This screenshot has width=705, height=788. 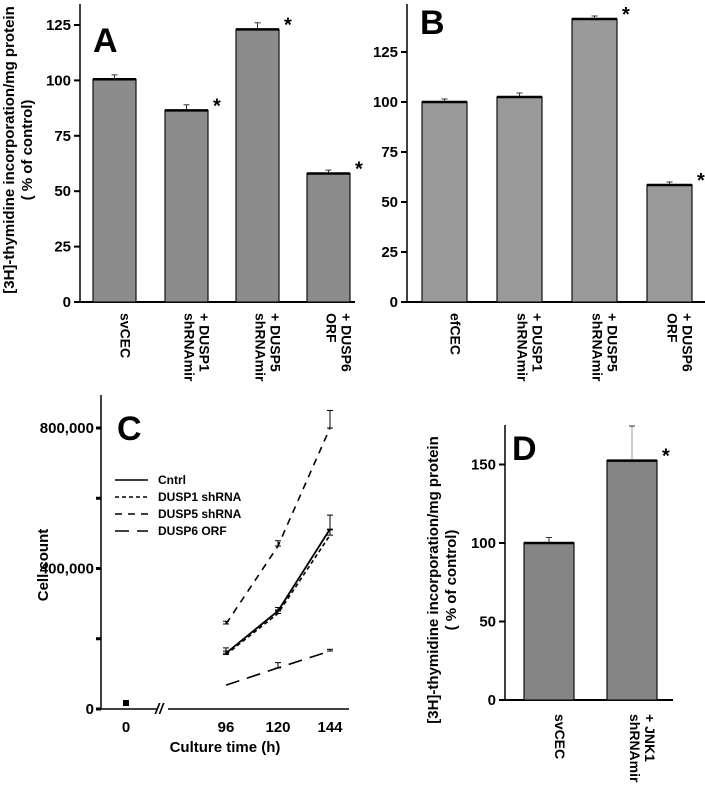 I want to click on x-tick-label: 120, so click(x=277, y=727).